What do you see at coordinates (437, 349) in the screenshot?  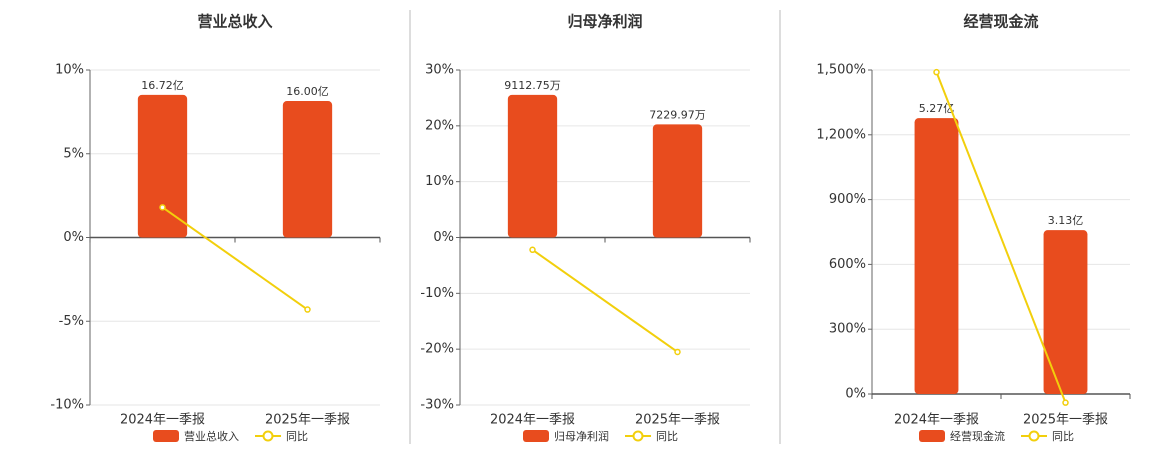 I see `y-tick-label: -20%` at bounding box center [437, 349].